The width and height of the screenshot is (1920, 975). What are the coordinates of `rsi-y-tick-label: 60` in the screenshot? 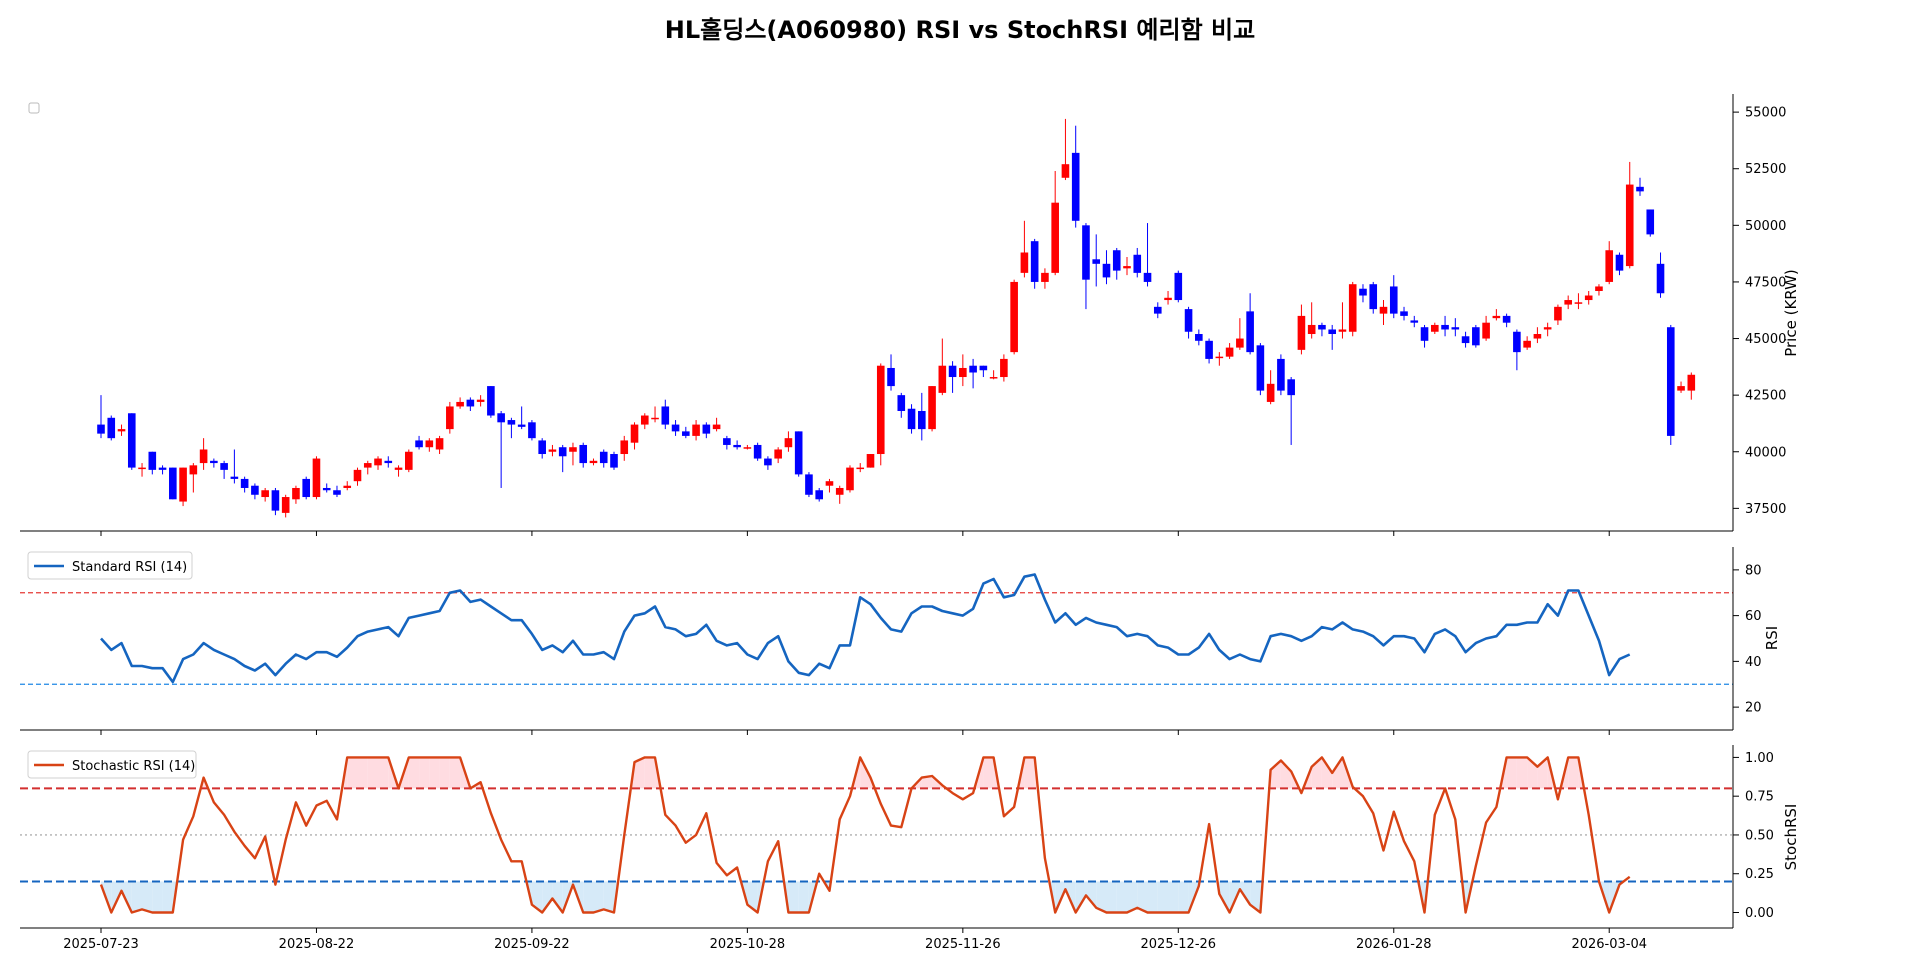 It's located at (1753, 616).